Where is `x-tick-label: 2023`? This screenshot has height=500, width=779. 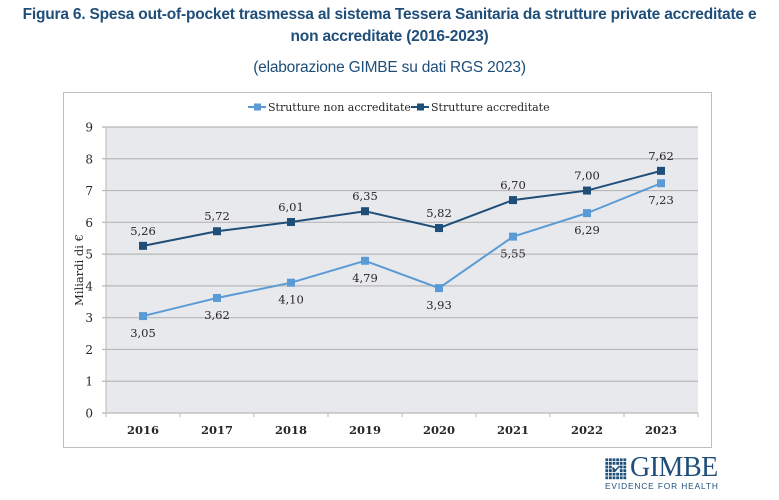 x-tick-label: 2023 is located at coordinates (661, 430).